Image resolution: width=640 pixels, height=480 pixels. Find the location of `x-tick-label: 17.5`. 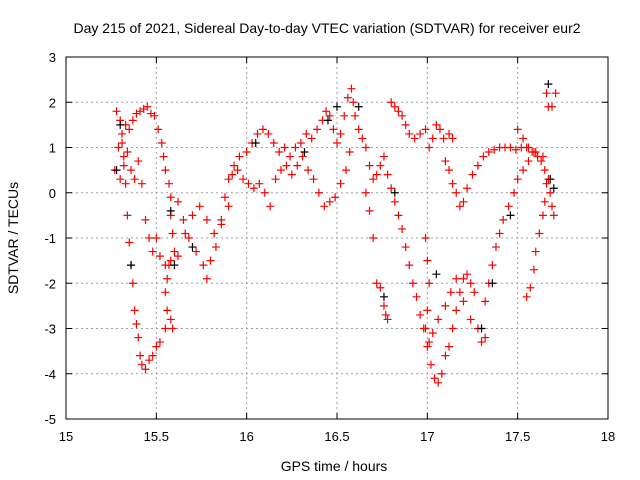

x-tick-label: 17.5 is located at coordinates (517, 436).